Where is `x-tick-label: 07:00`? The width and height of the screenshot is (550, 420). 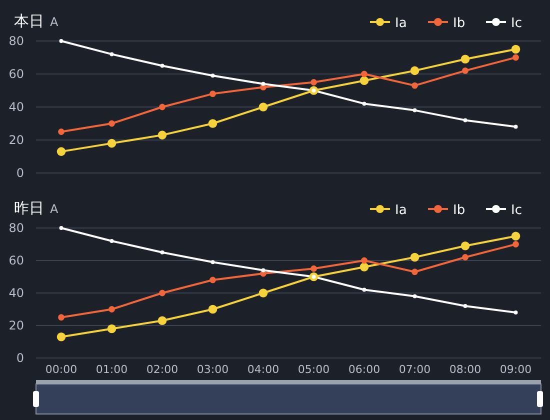 x-tick-label: 07:00 is located at coordinates (414, 369).